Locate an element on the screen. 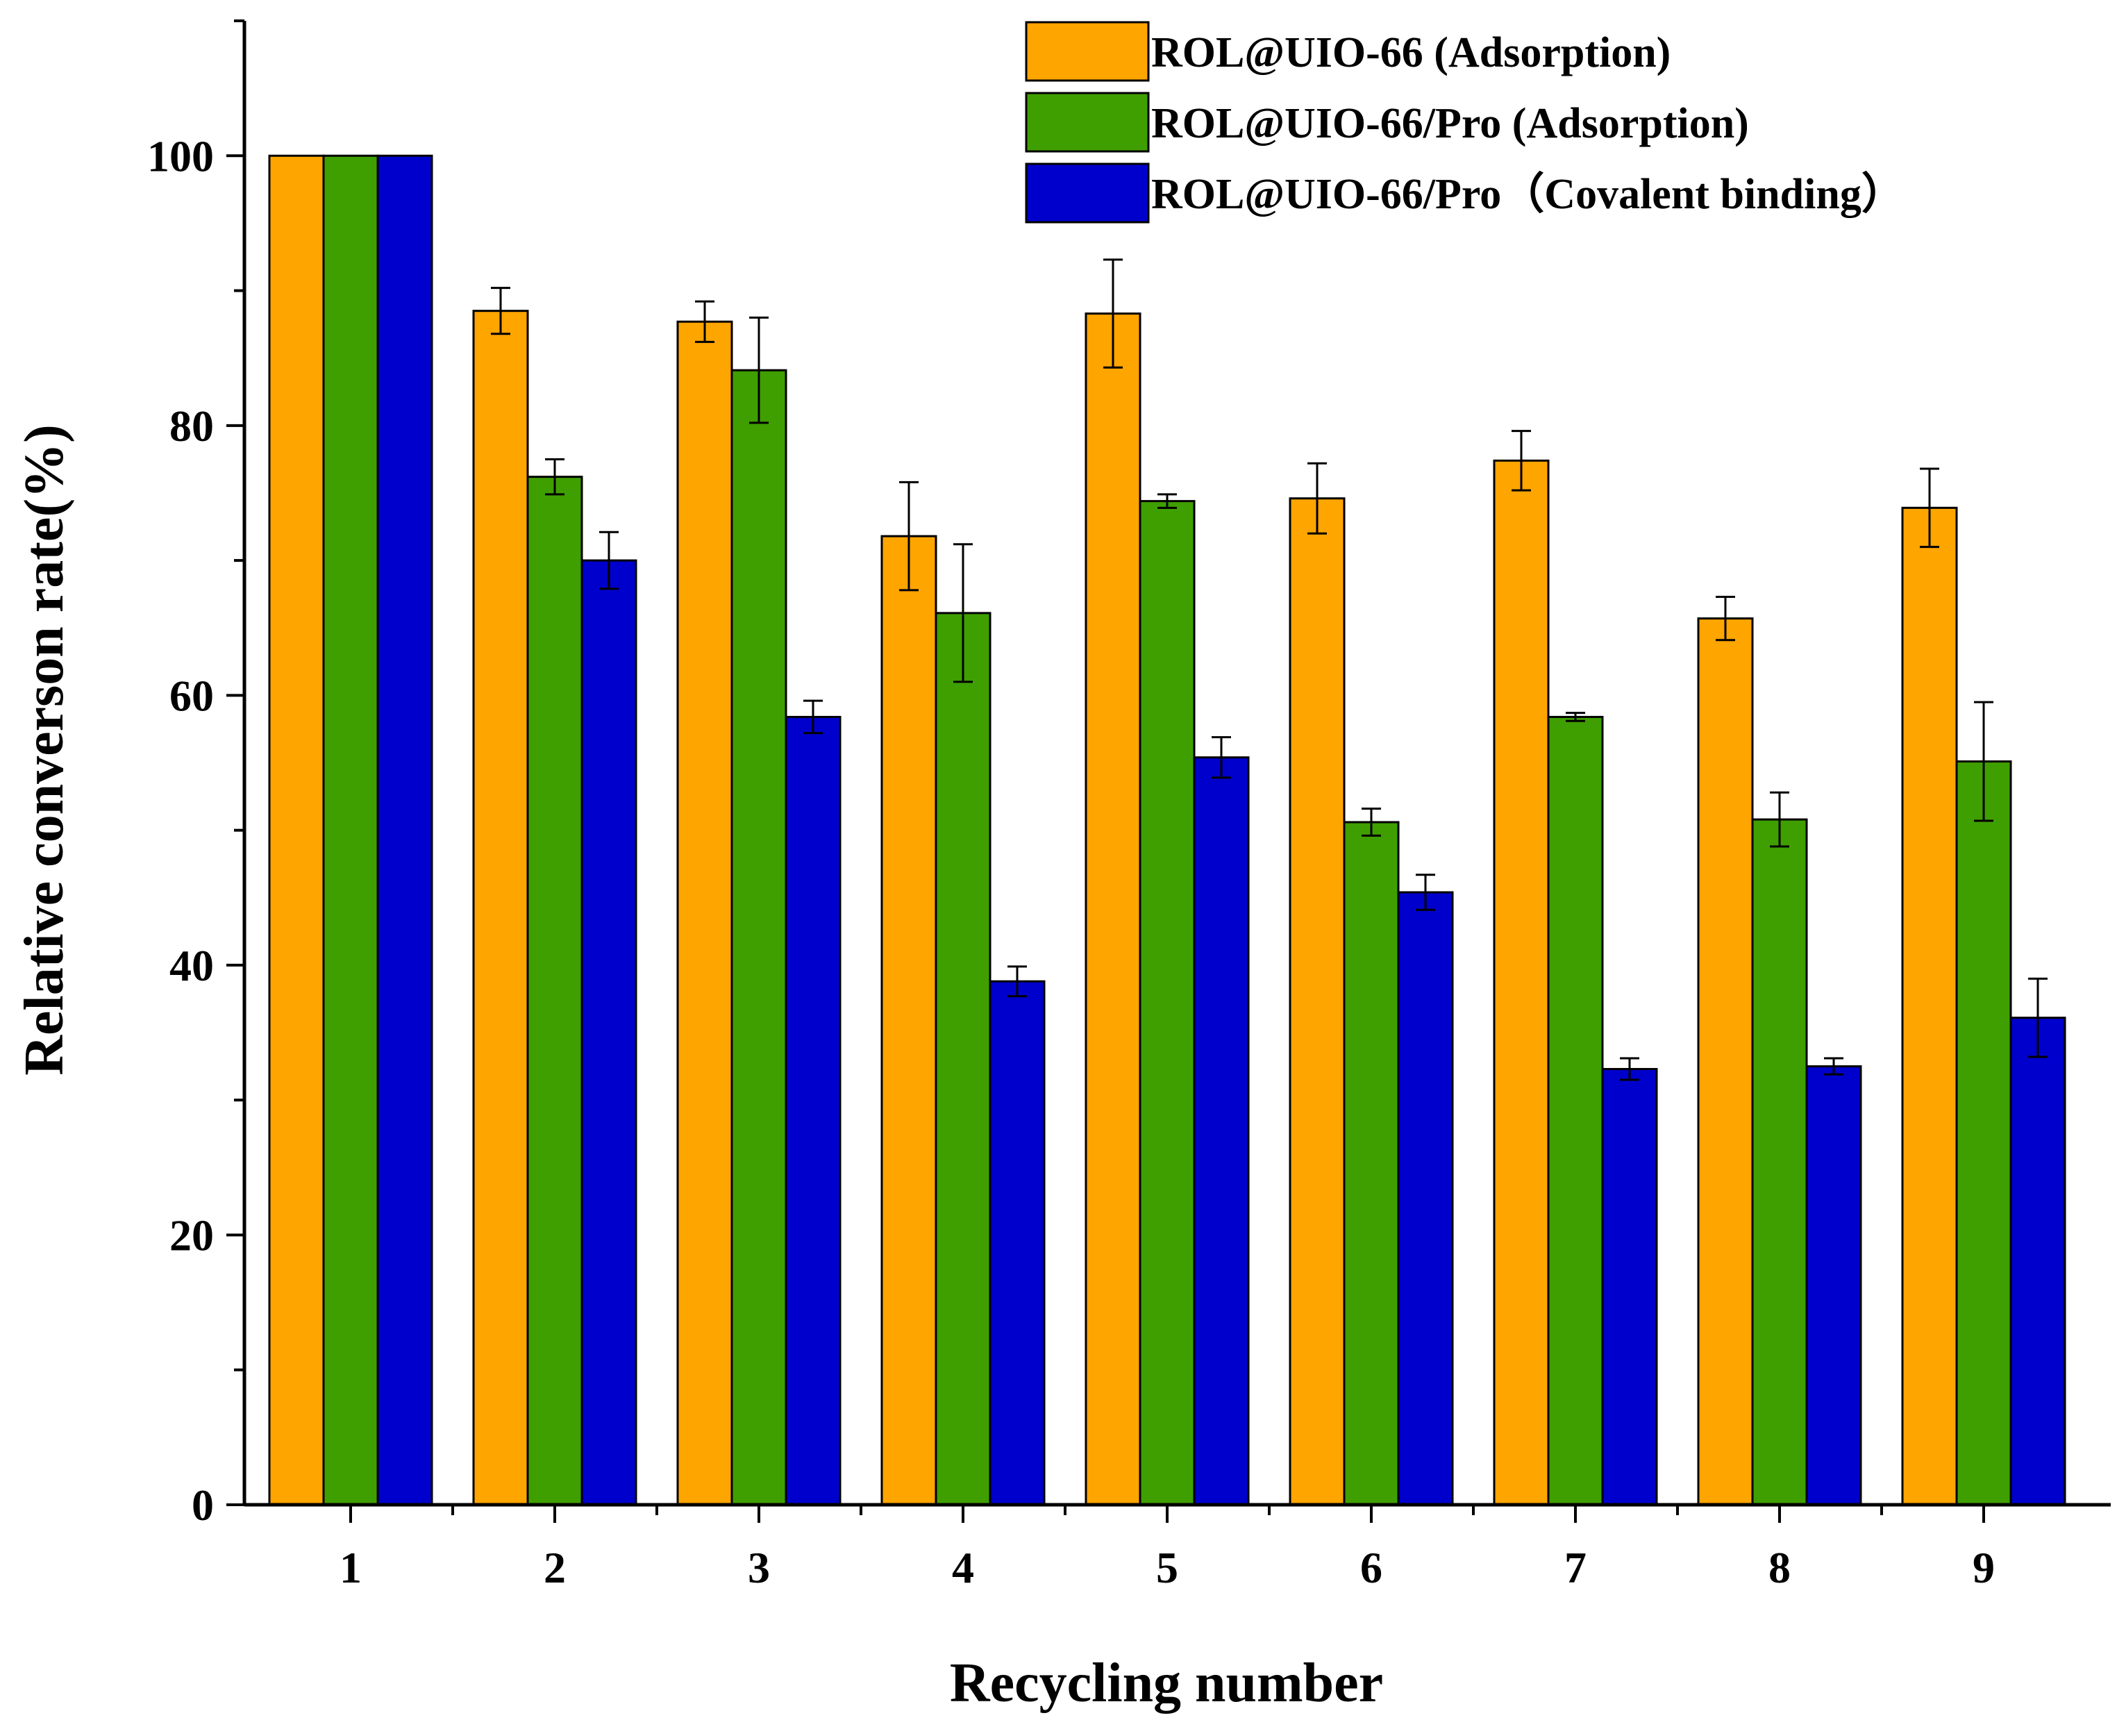  y-tick-label: 40 is located at coordinates (192, 965).